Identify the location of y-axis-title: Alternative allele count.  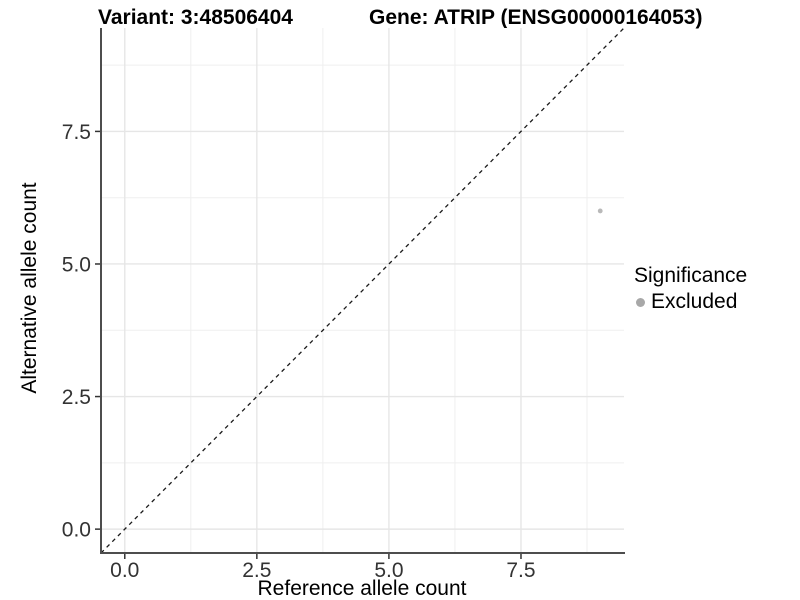
(29, 288).